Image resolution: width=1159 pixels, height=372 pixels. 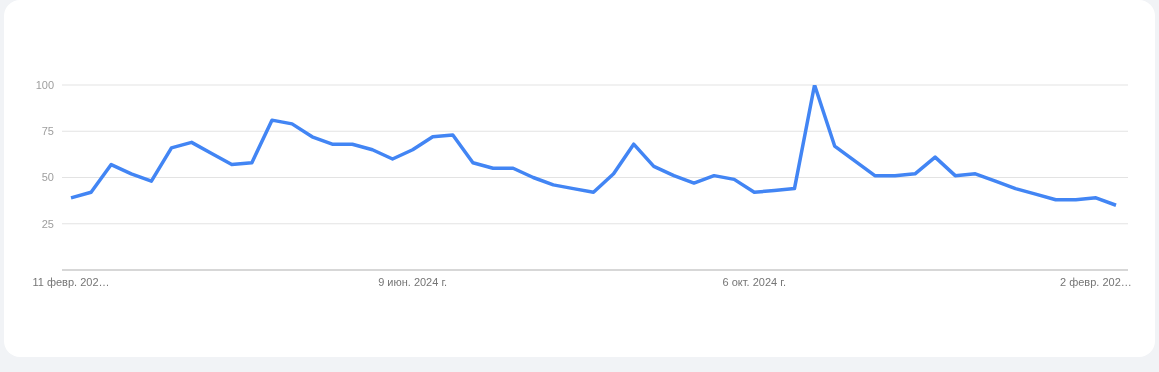 What do you see at coordinates (754, 281) in the screenshot?
I see `x-tick-label: 6 окт. 2024 г.` at bounding box center [754, 281].